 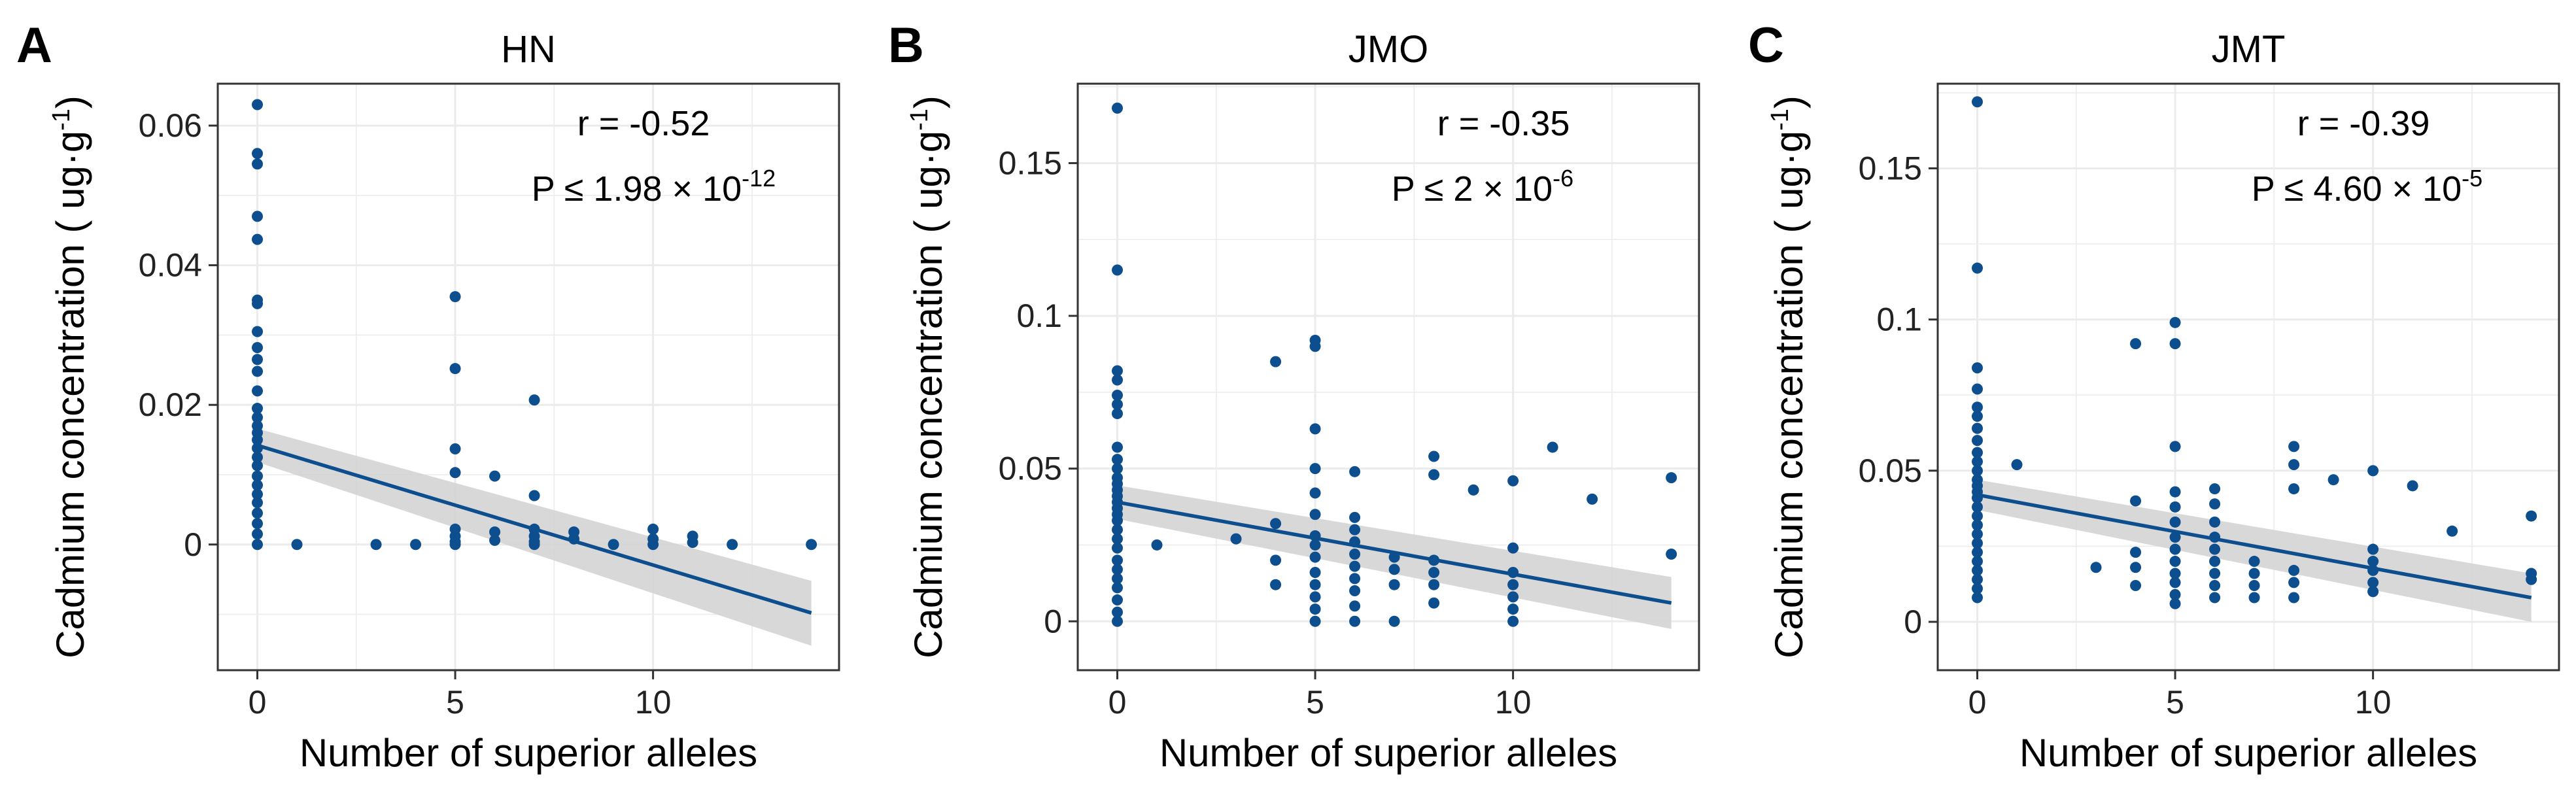 I want to click on x-axis-label: Number of superior alleles, so click(x=1388, y=753).